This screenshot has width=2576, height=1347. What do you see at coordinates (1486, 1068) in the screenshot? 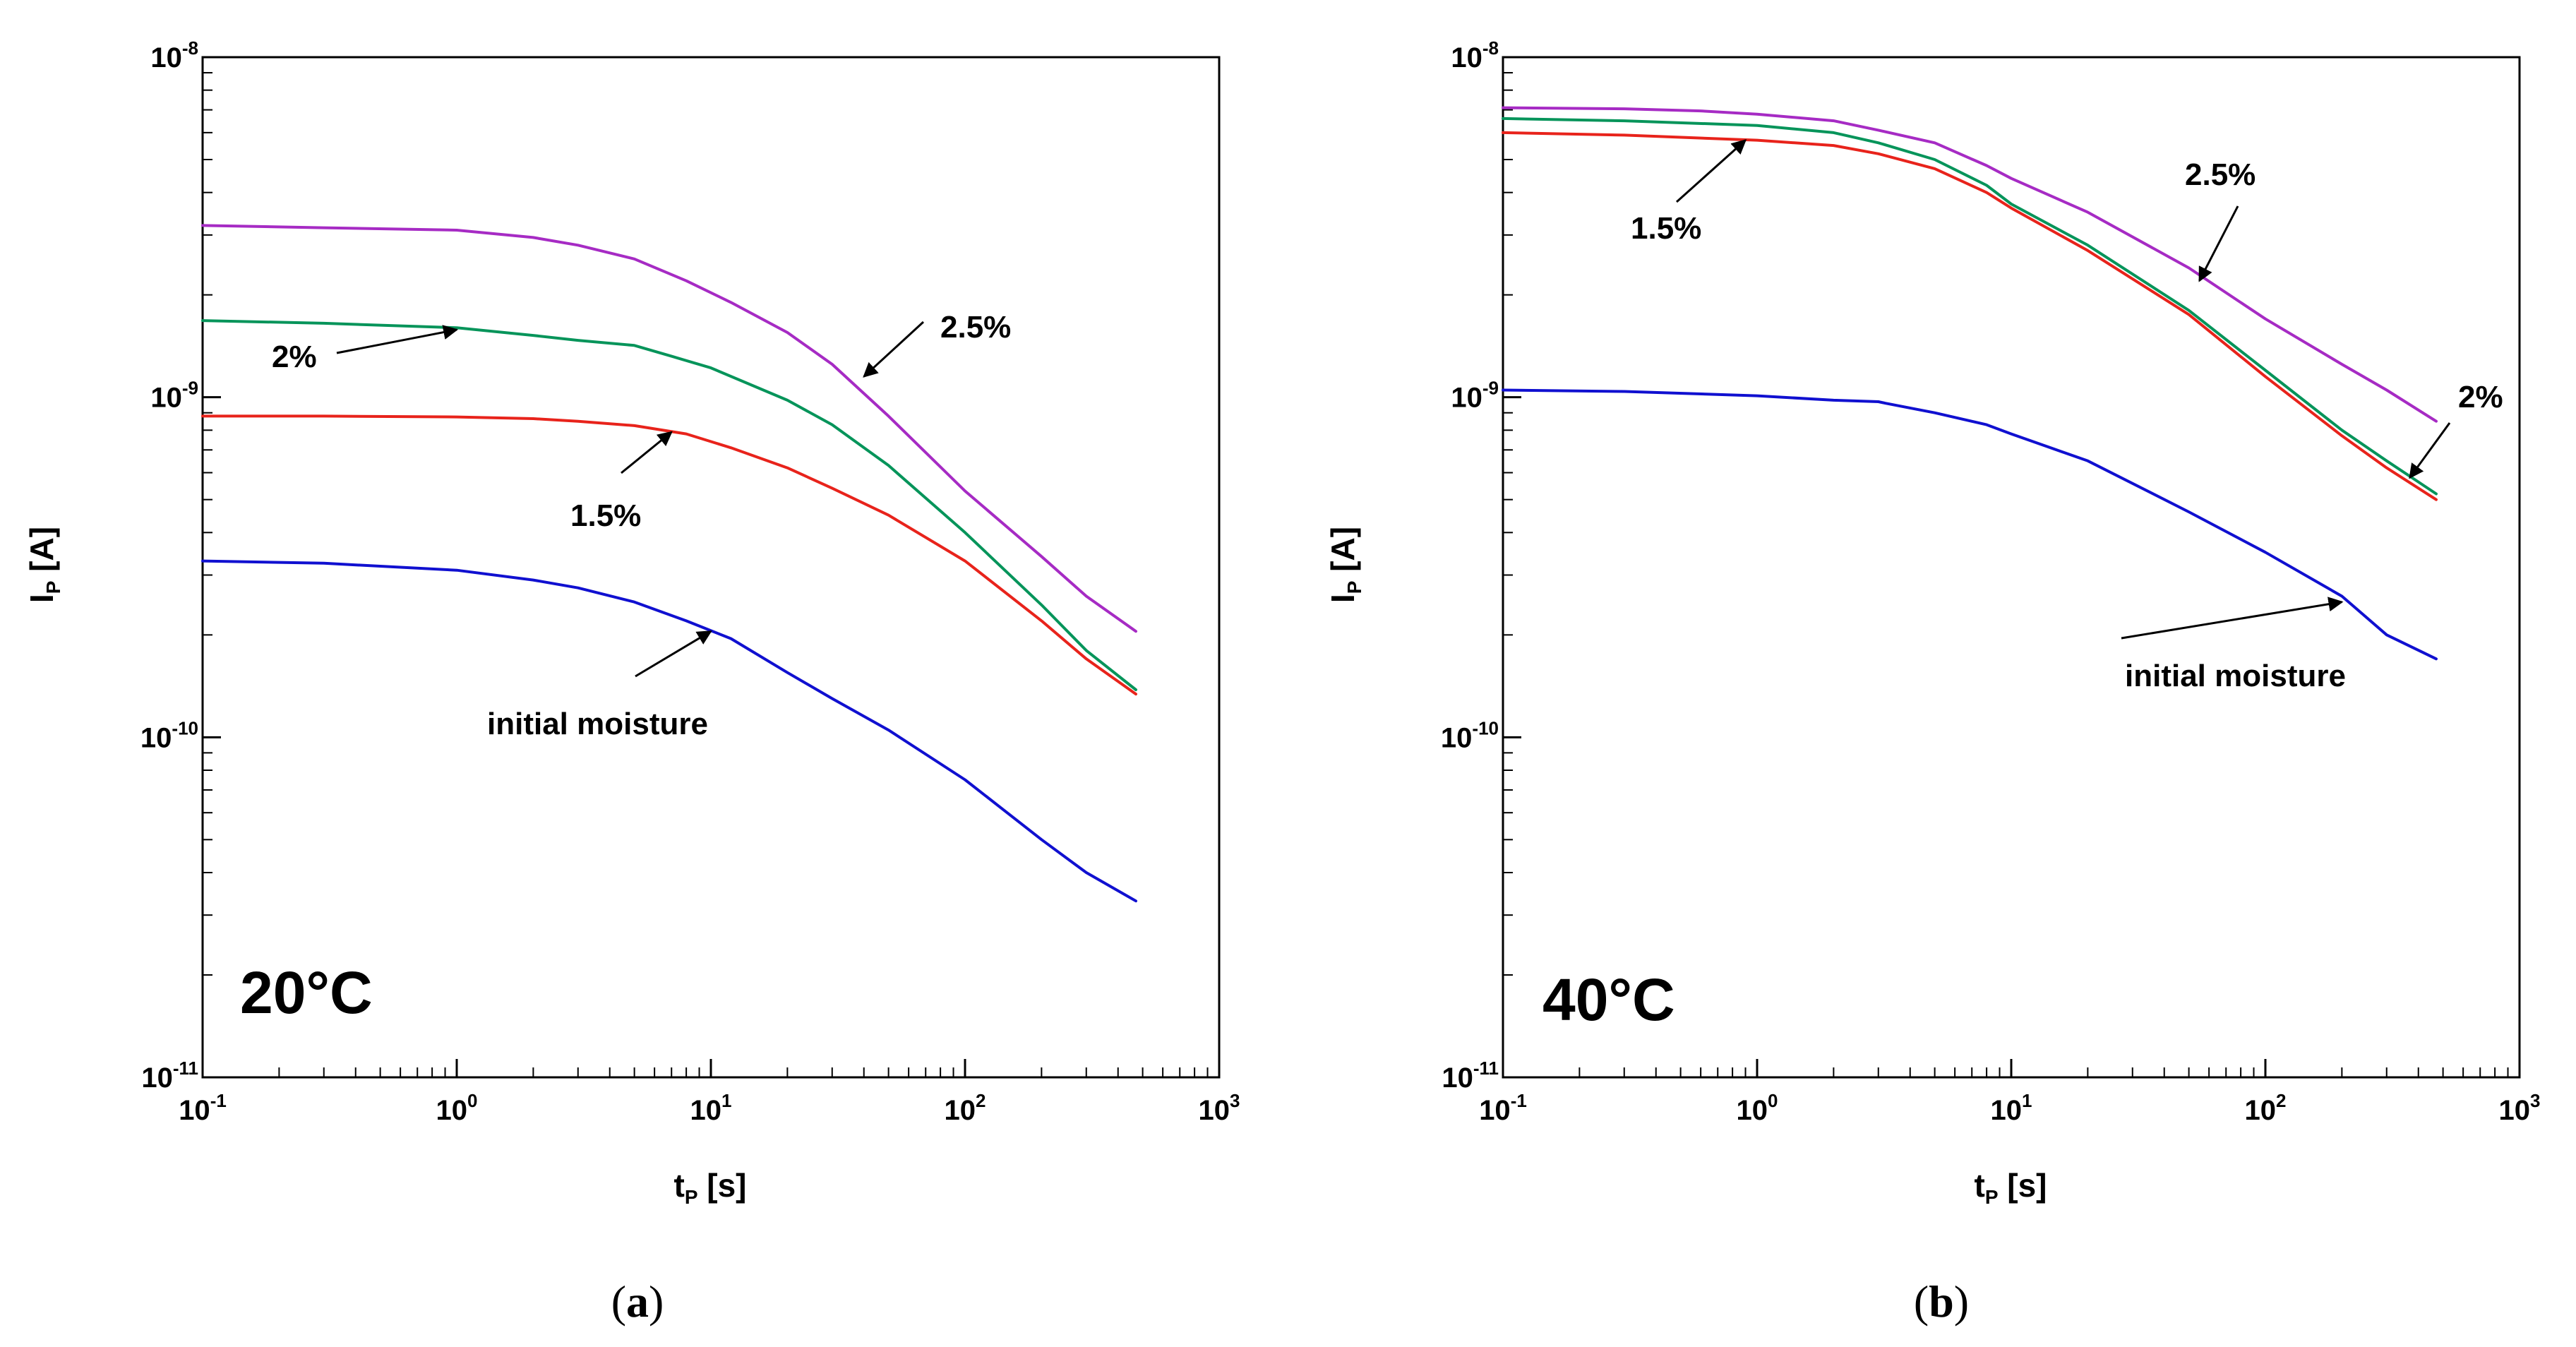
I see `y-tick-exponent: -11` at bounding box center [1486, 1068].